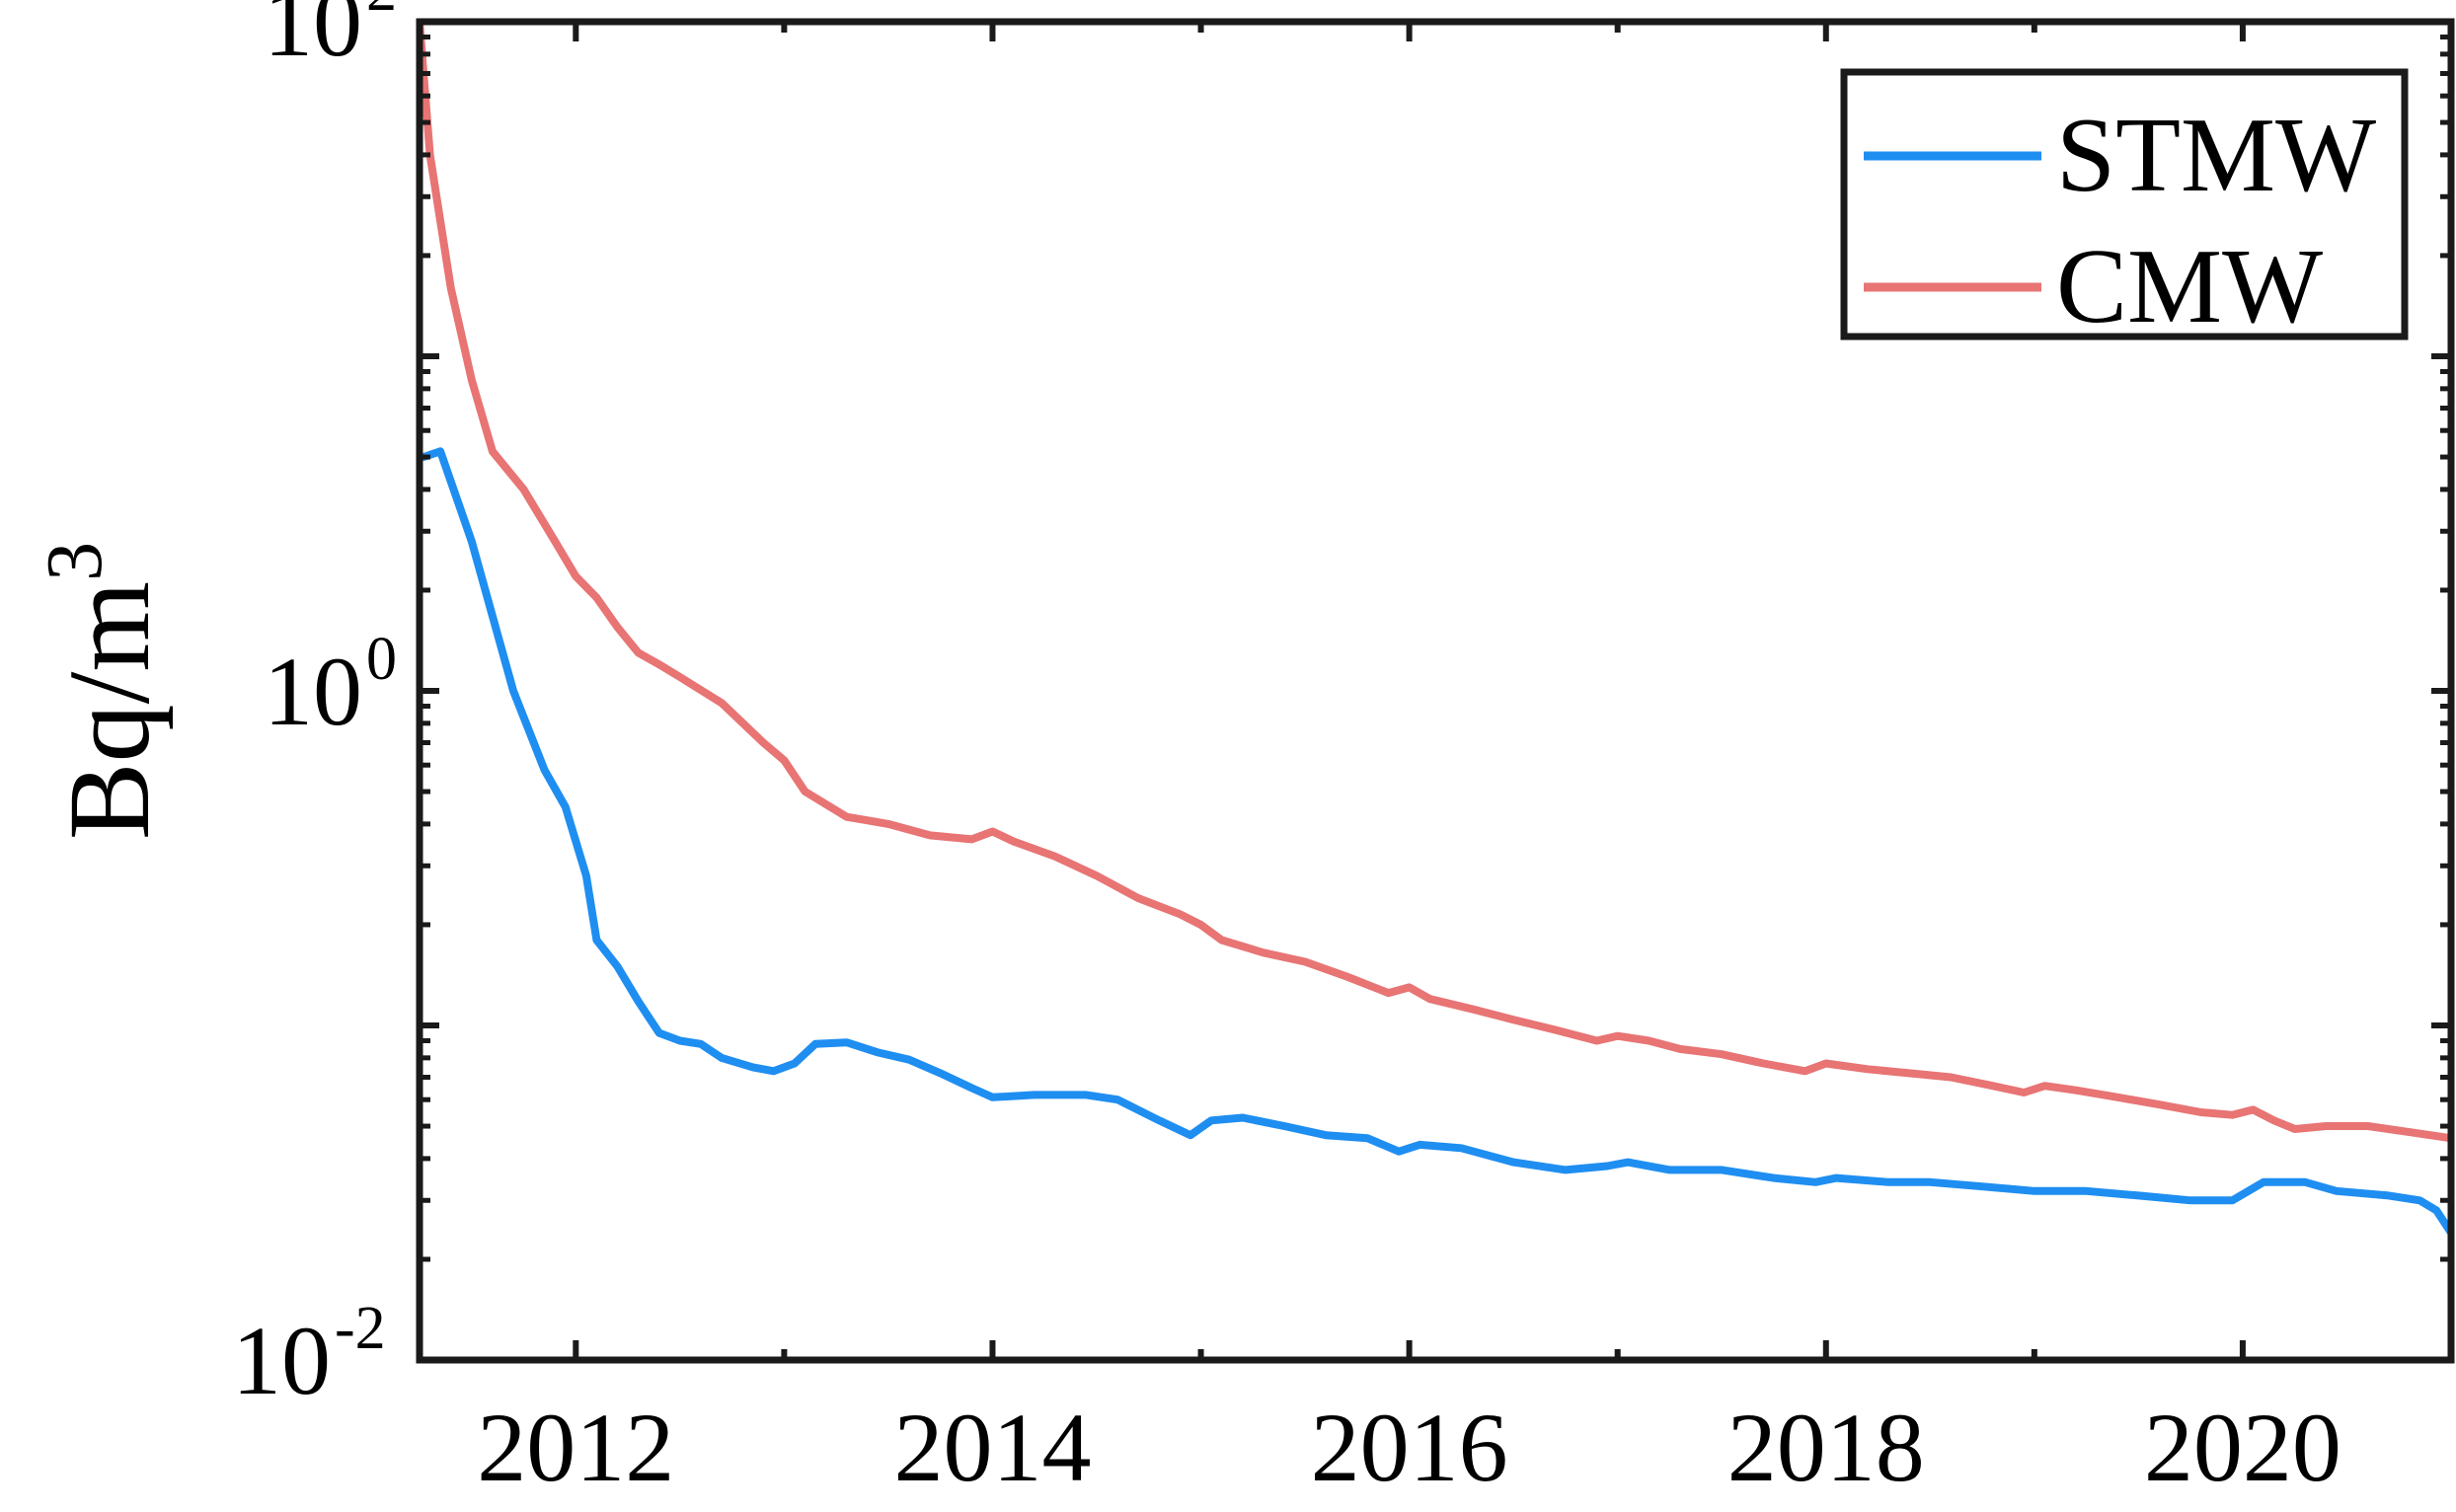 Image resolution: width=2456 pixels, height=1512 pixels. I want to click on legend-box, so click(2125, 204).